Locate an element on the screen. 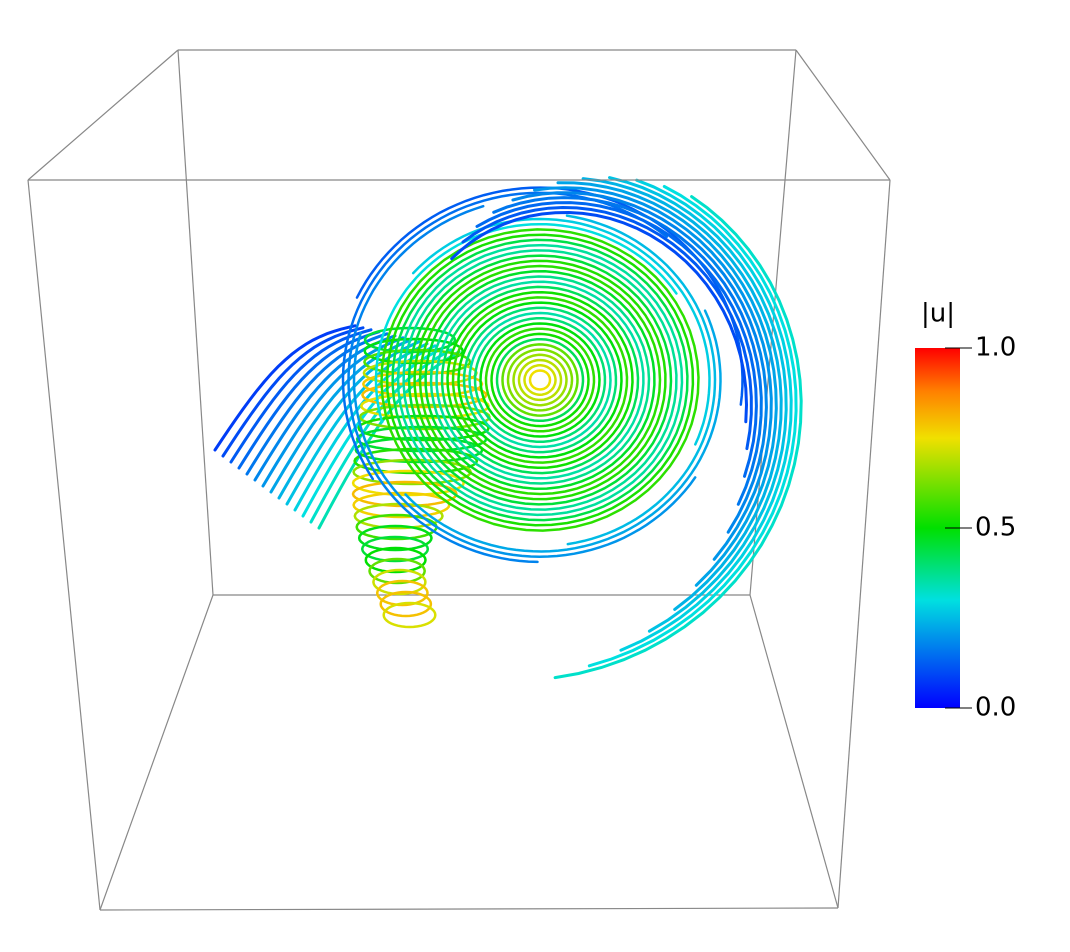 The image size is (1070, 952). colorbar-ticks: 0.0 0.5 1.0 is located at coordinates (980, 528).